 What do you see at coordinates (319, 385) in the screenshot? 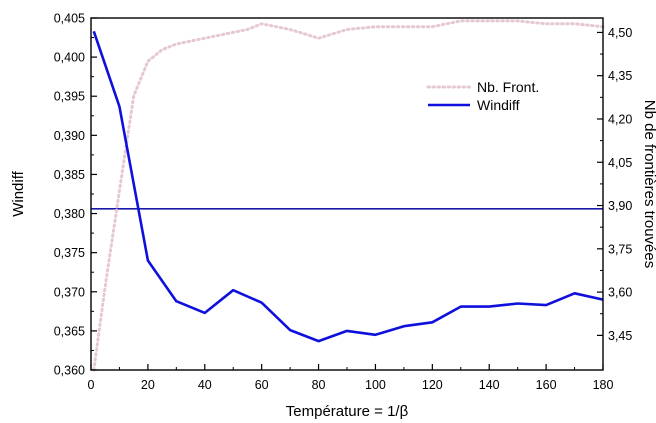
I see `x-tick-label: 80` at bounding box center [319, 385].